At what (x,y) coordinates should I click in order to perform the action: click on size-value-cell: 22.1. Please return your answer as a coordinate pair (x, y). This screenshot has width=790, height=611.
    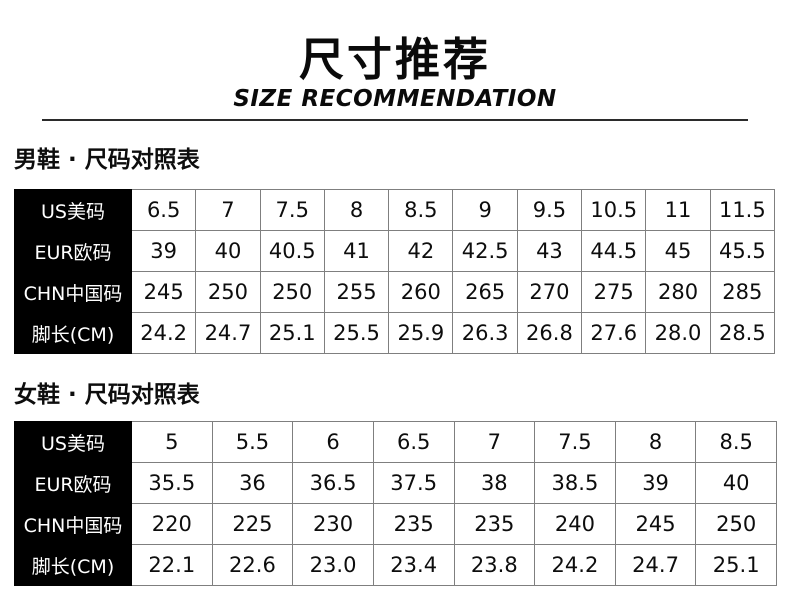
    Looking at the image, I should click on (172, 565).